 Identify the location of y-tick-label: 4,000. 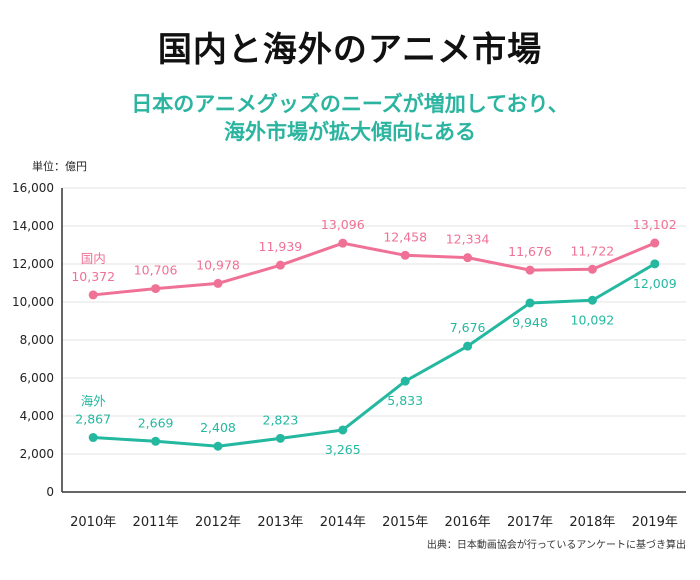
(37, 416).